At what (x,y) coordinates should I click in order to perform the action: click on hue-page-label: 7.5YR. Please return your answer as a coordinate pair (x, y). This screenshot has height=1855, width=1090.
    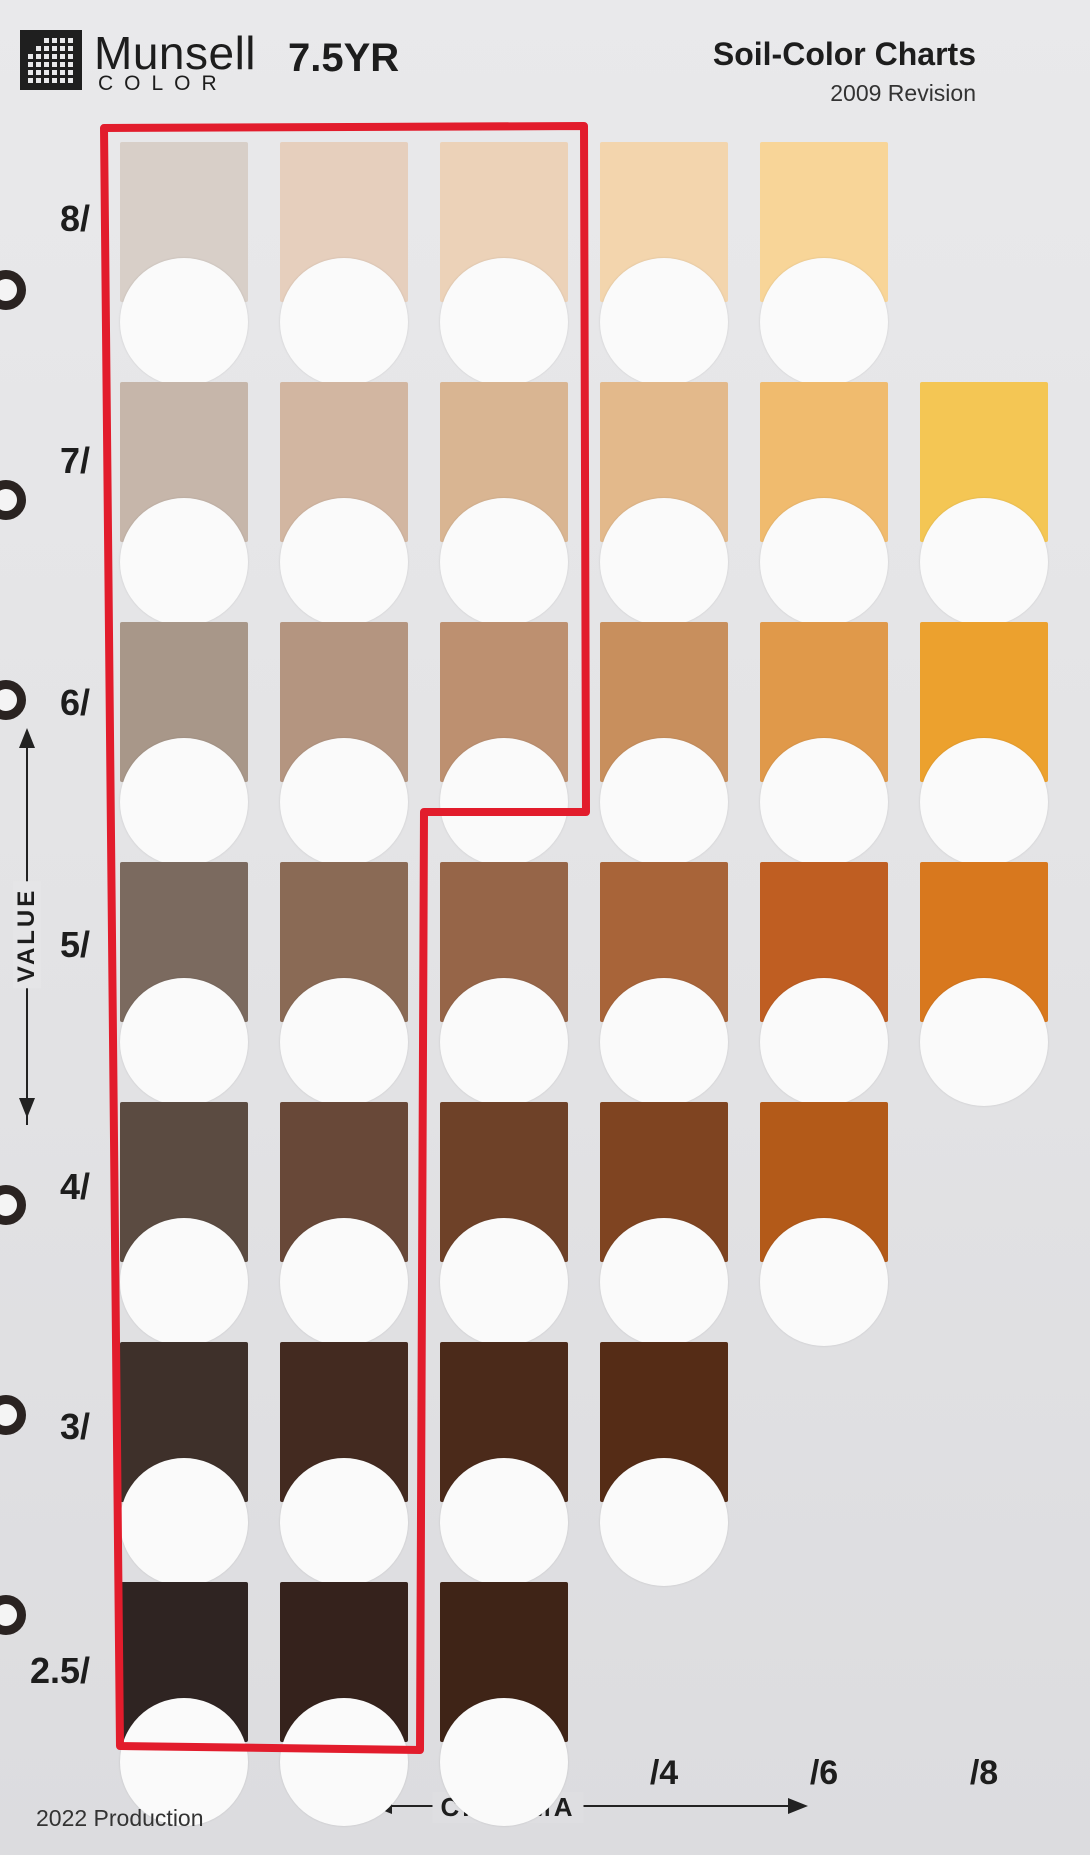
    Looking at the image, I should click on (344, 58).